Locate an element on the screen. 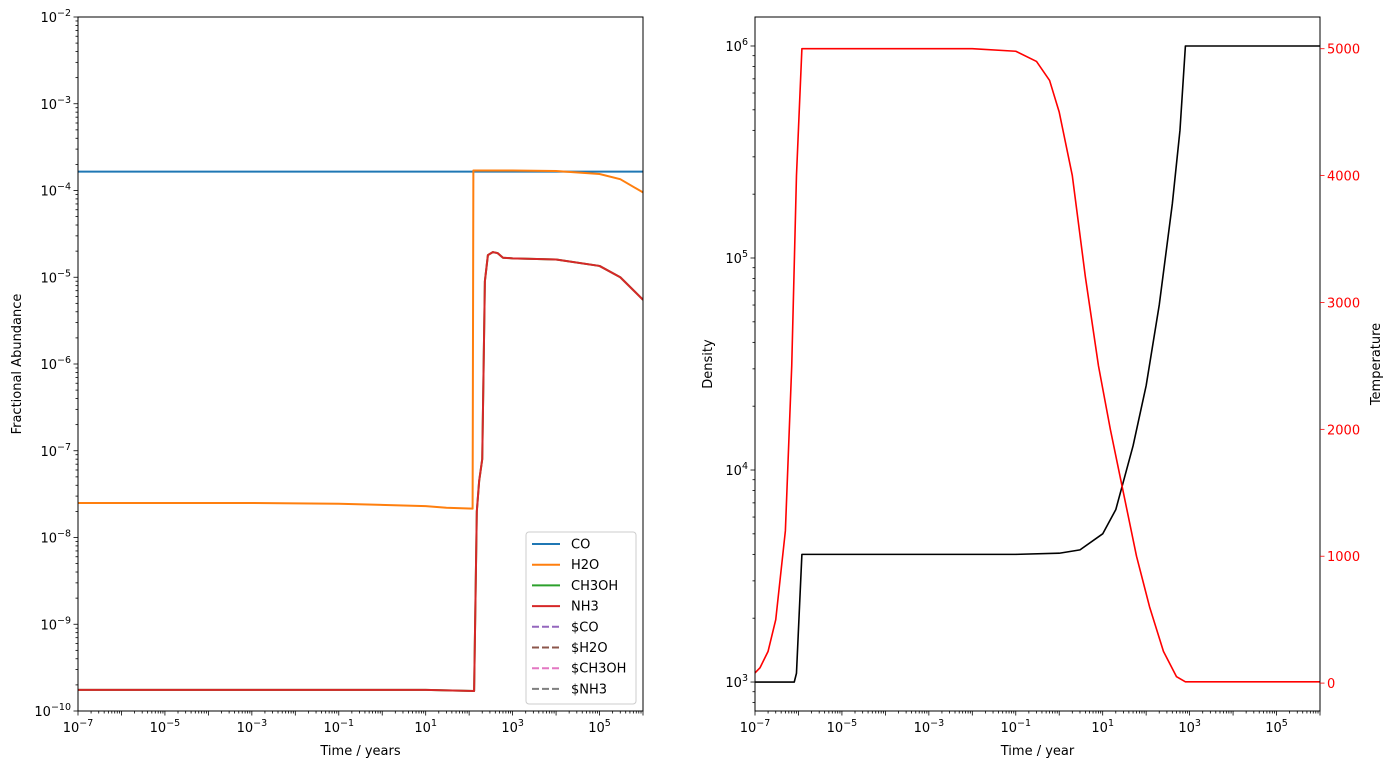 This screenshot has height=768, width=1393. density-y-axis-label: Density is located at coordinates (708, 364).